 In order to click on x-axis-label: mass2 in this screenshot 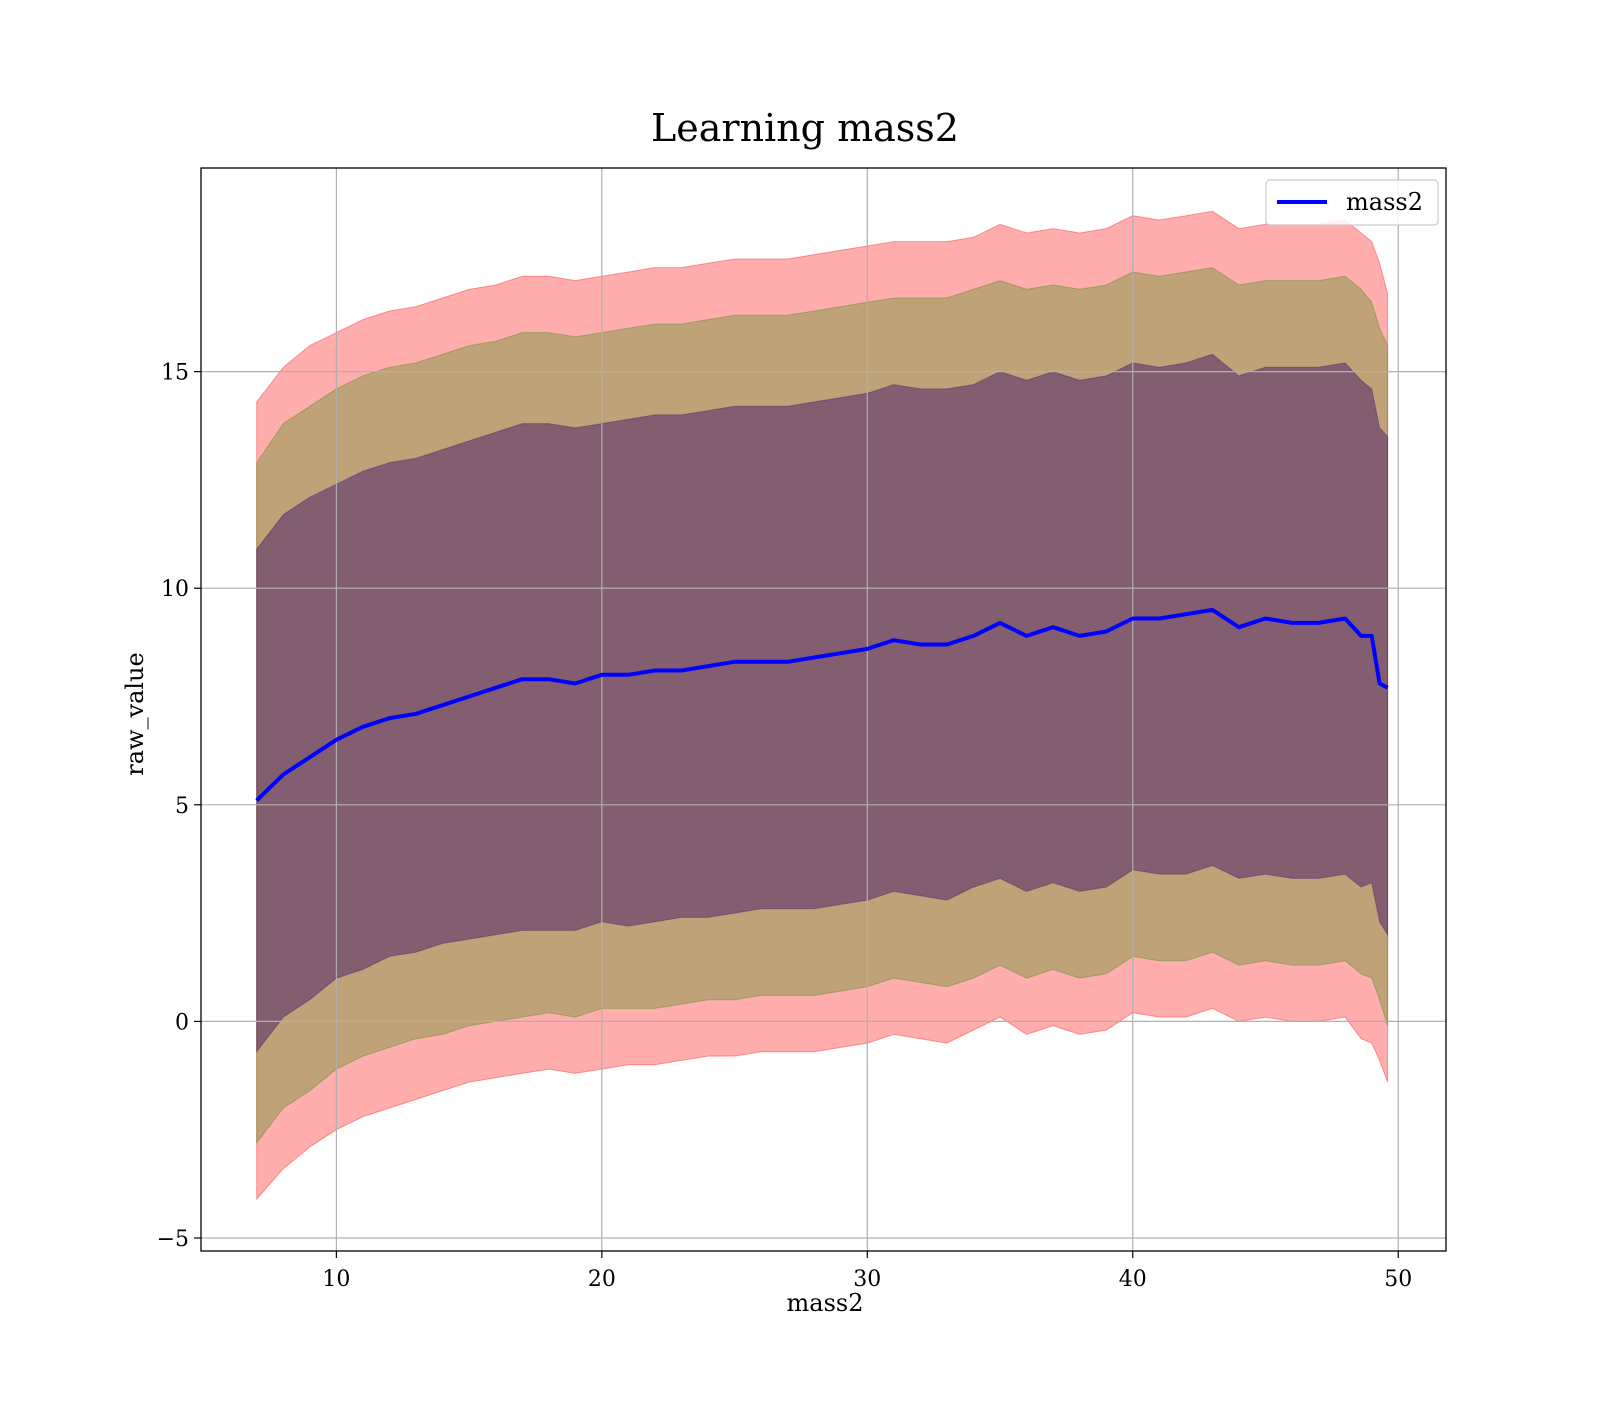, I will do `click(825, 1303)`.